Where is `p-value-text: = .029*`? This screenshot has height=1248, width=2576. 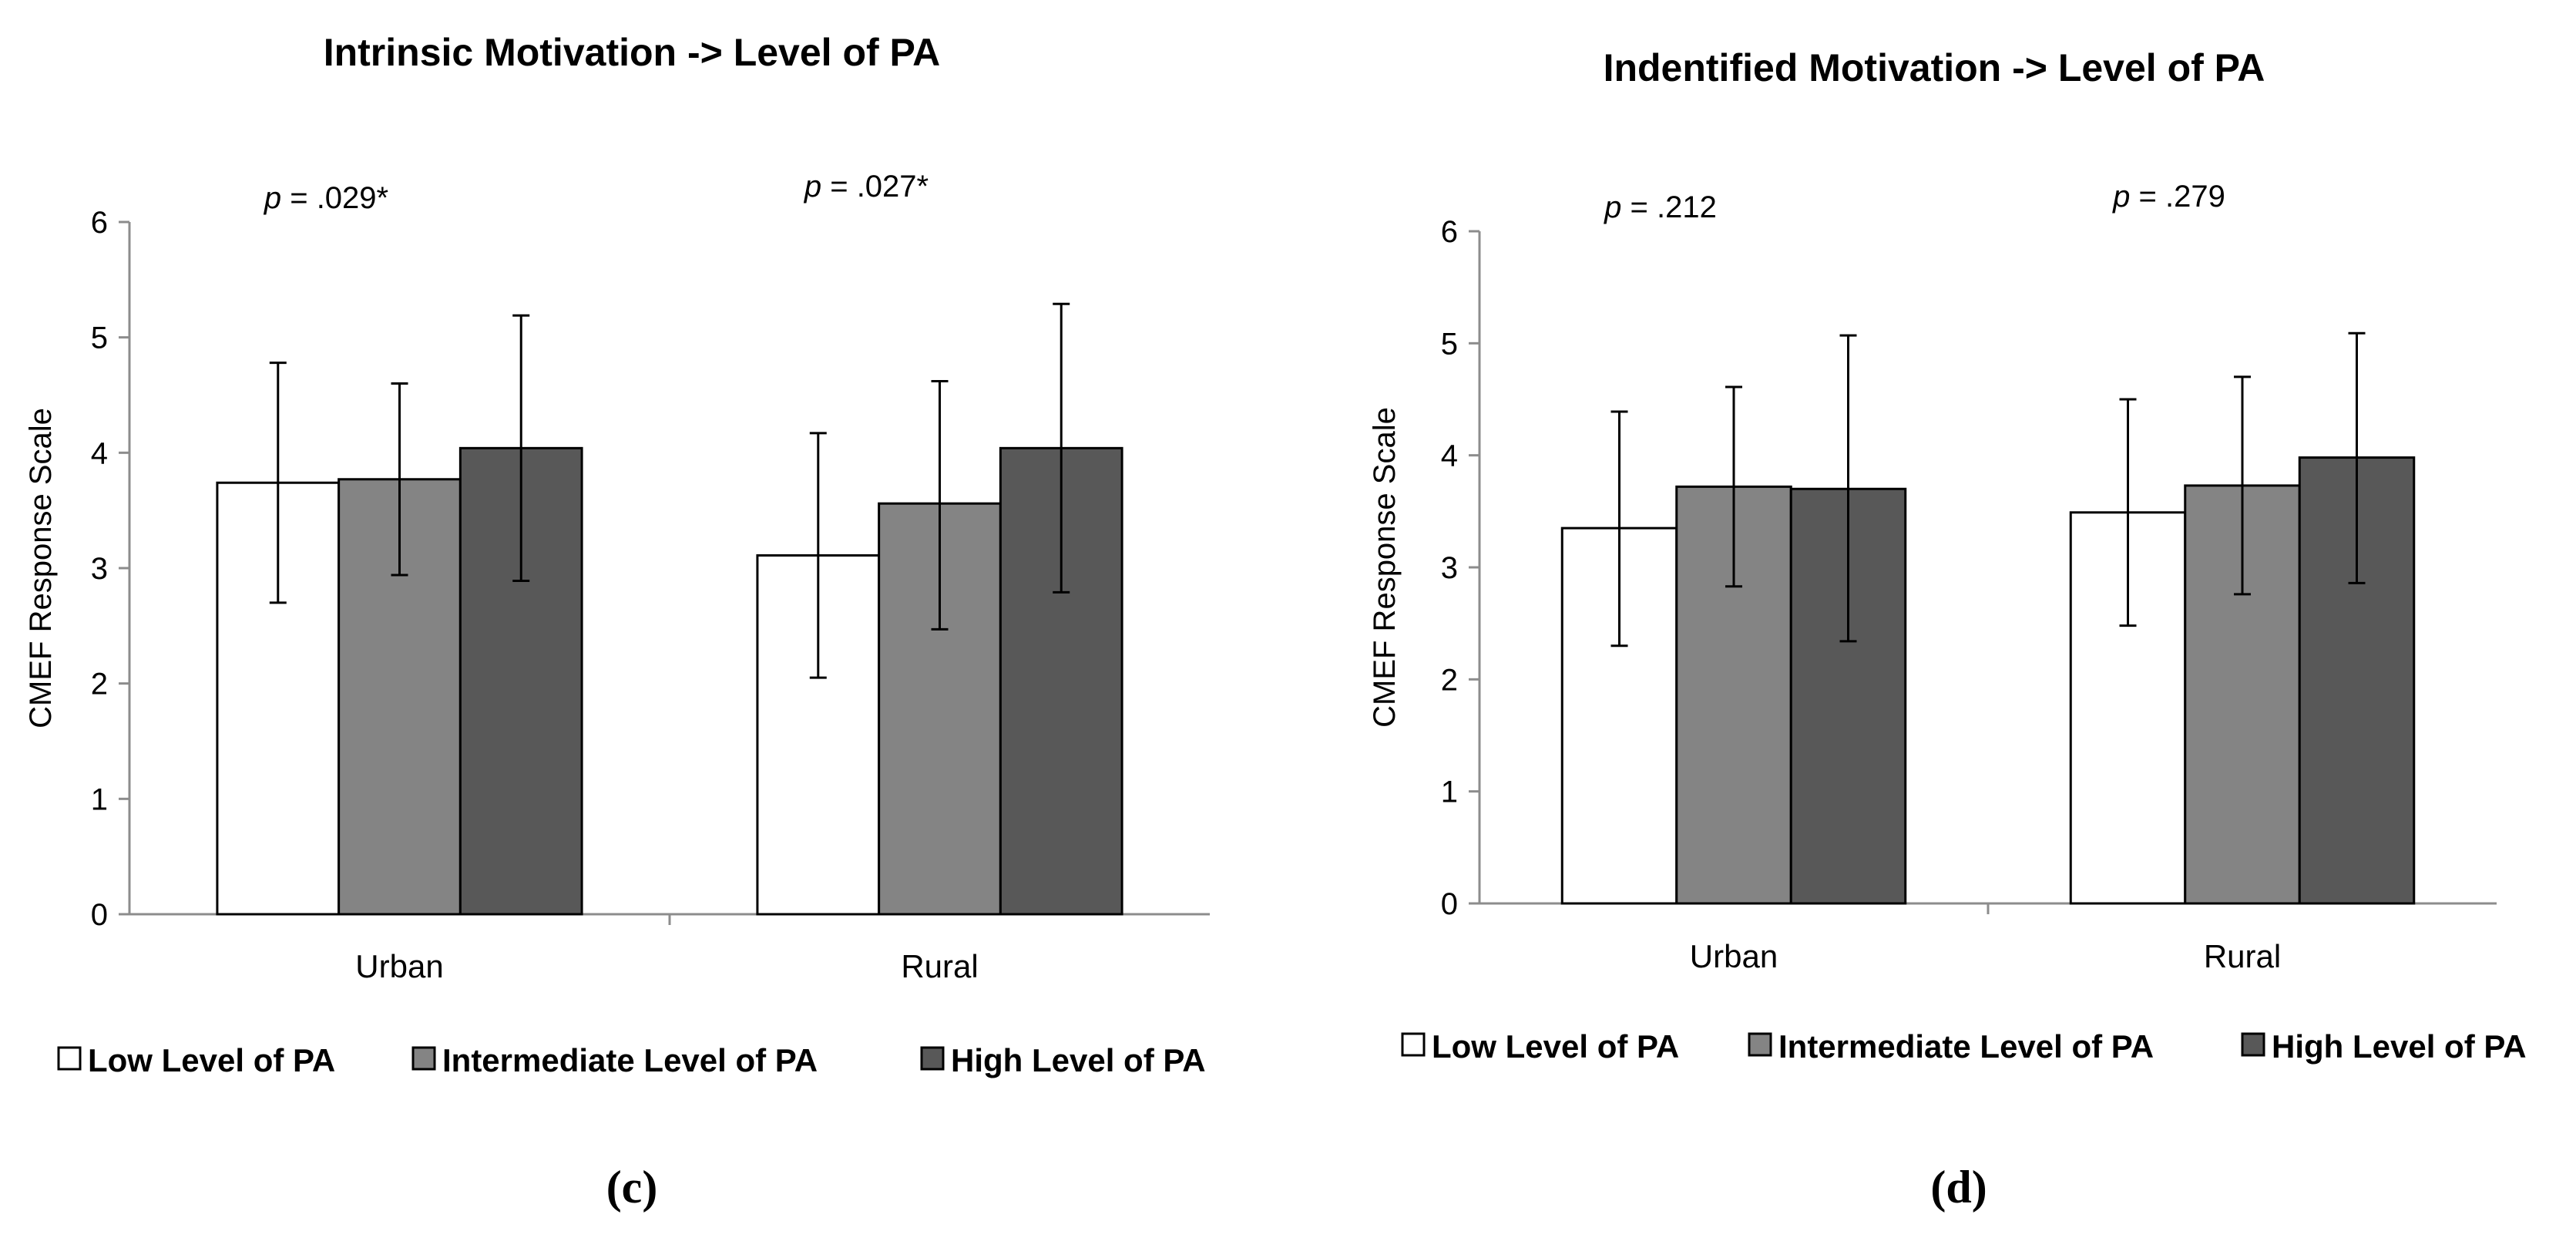 p-value-text: = .029* is located at coordinates (334, 198).